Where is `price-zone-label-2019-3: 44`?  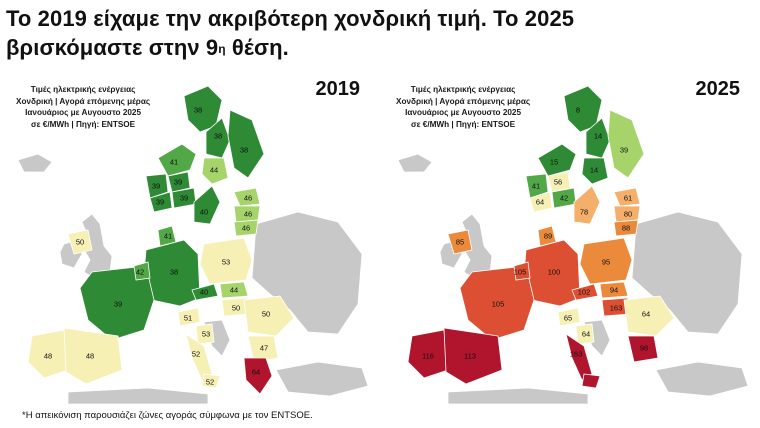
price-zone-label-2019-3: 44 is located at coordinates (214, 170).